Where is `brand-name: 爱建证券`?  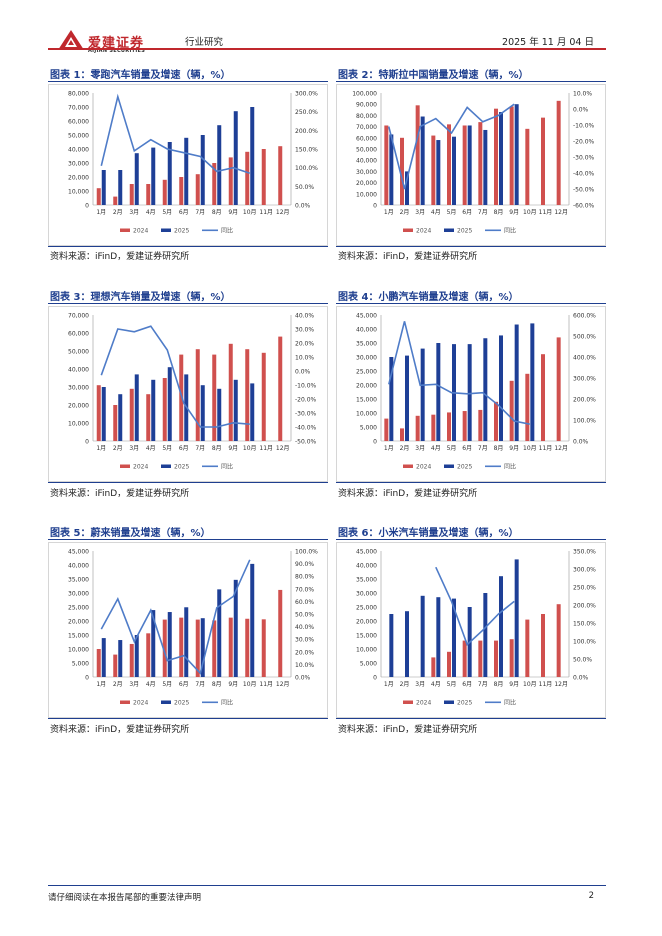
brand-name: 爱建证券 is located at coordinates (116, 43).